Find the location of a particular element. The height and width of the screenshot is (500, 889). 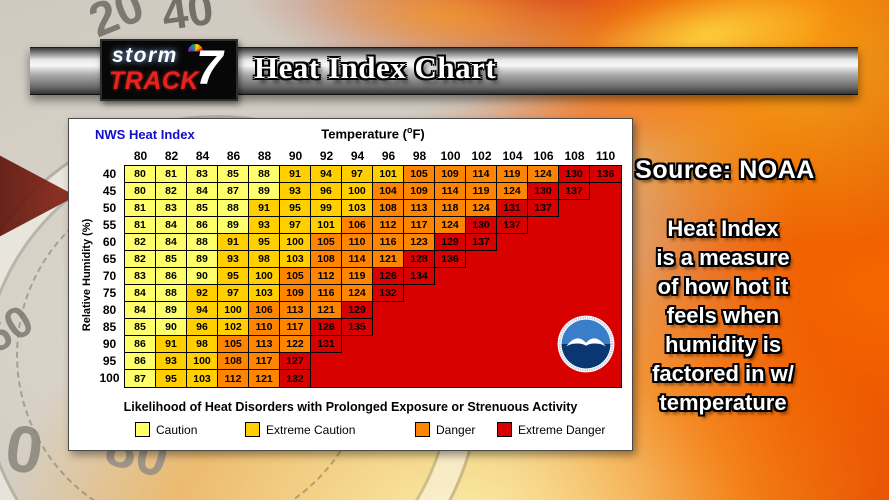

heat-index-cell: 83 is located at coordinates (202, 174).